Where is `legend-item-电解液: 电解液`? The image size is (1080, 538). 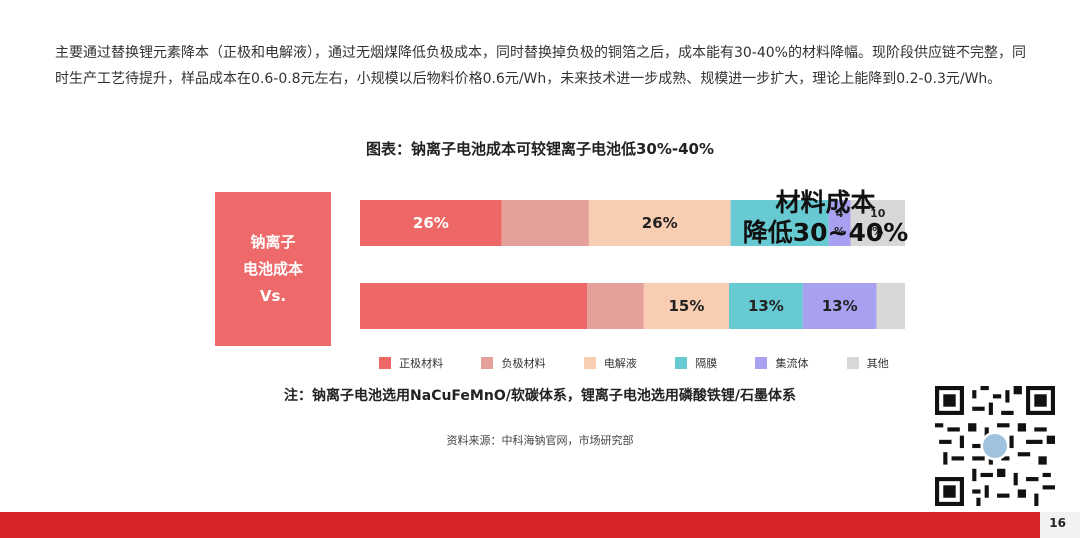 legend-item-电解液: 电解液 is located at coordinates (610, 363).